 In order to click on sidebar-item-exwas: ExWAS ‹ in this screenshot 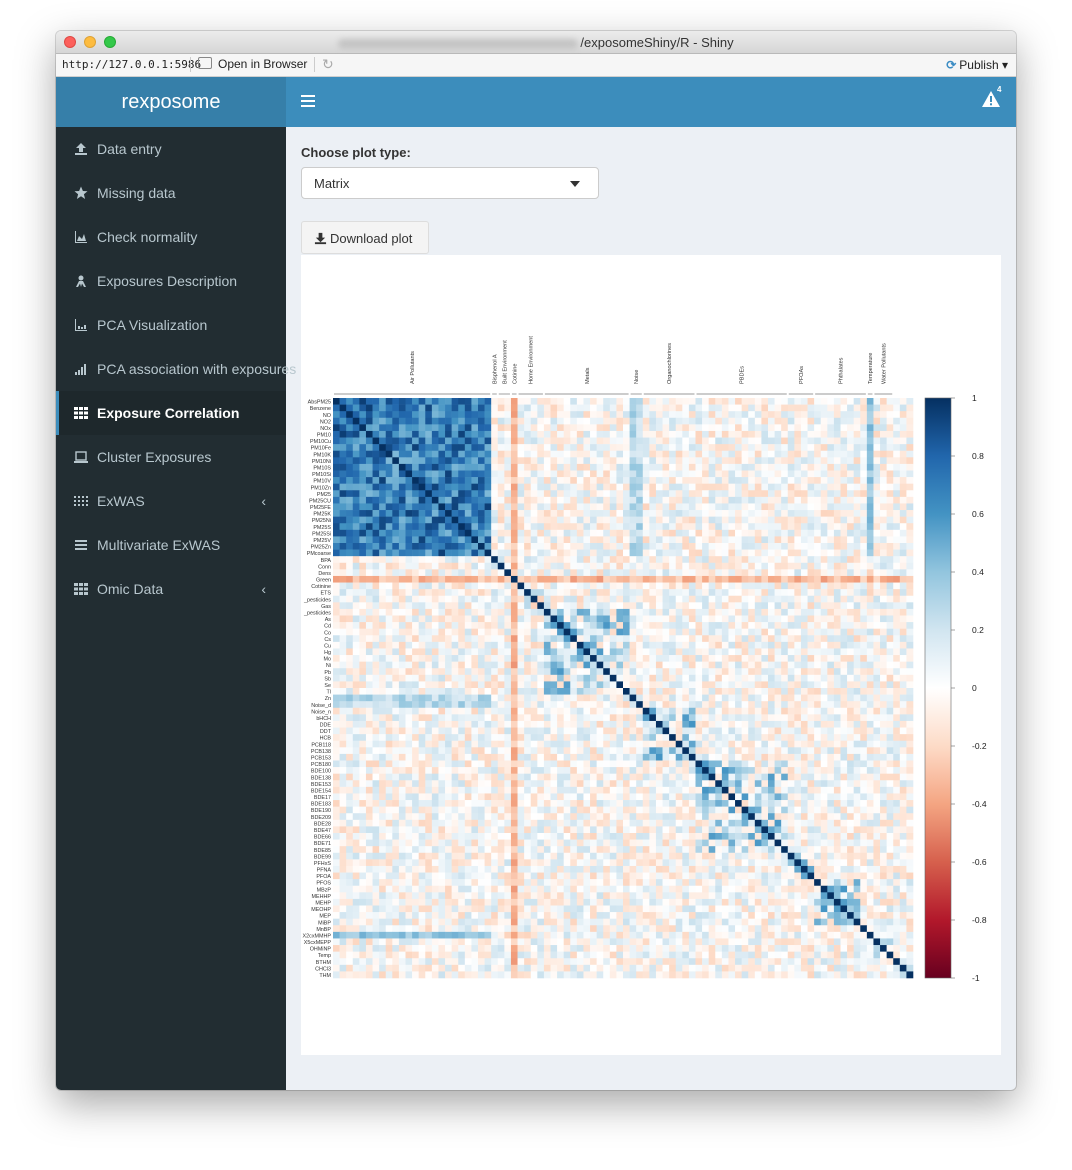, I will do `click(171, 501)`.